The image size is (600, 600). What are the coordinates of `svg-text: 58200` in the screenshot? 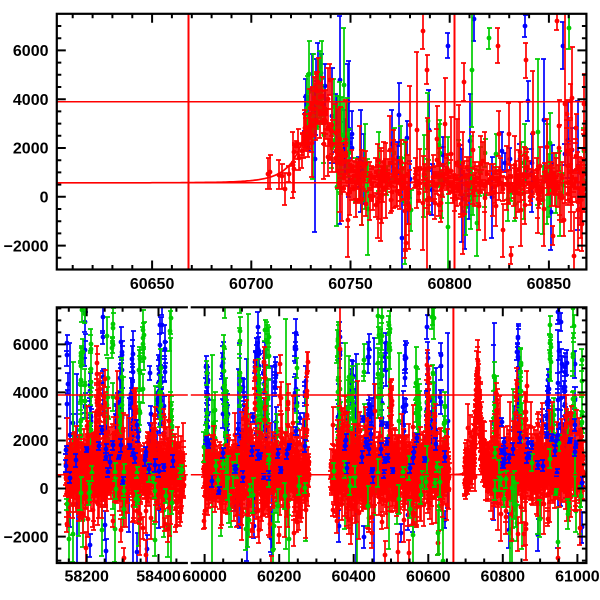 It's located at (86, 577).